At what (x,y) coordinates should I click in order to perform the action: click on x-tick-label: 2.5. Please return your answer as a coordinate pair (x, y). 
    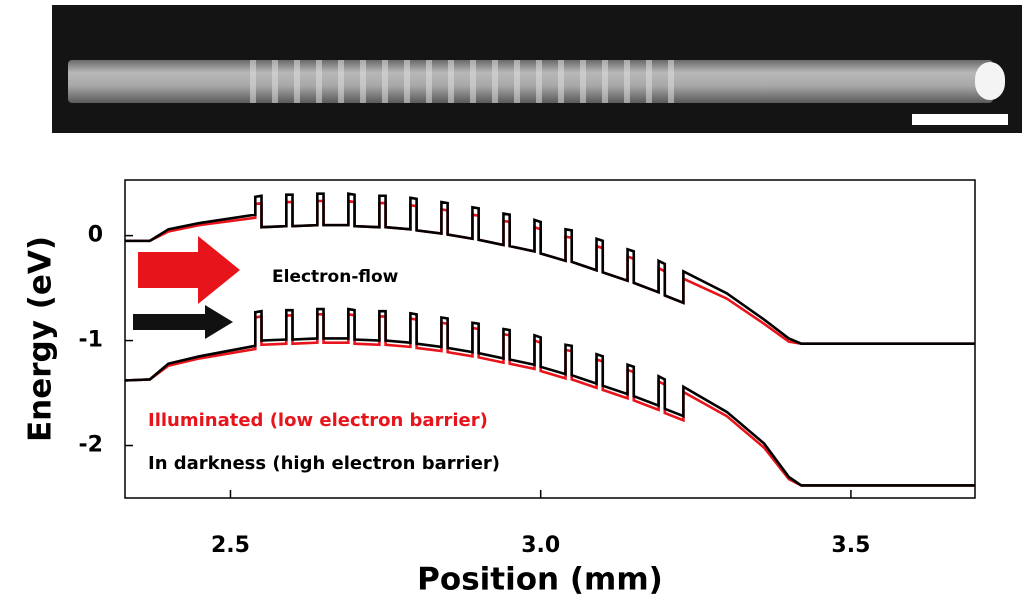
    Looking at the image, I should click on (230, 545).